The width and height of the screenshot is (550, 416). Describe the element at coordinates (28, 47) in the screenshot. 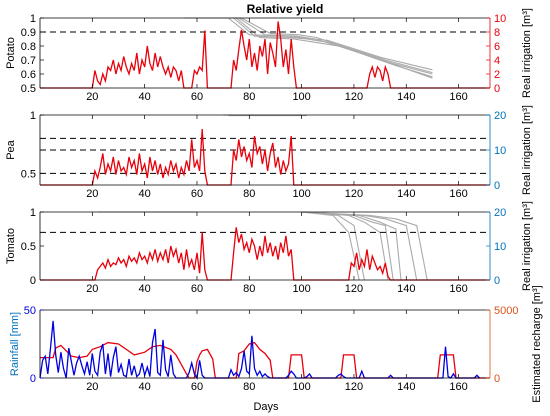

I see `y-tick-label: 0.8` at that location.